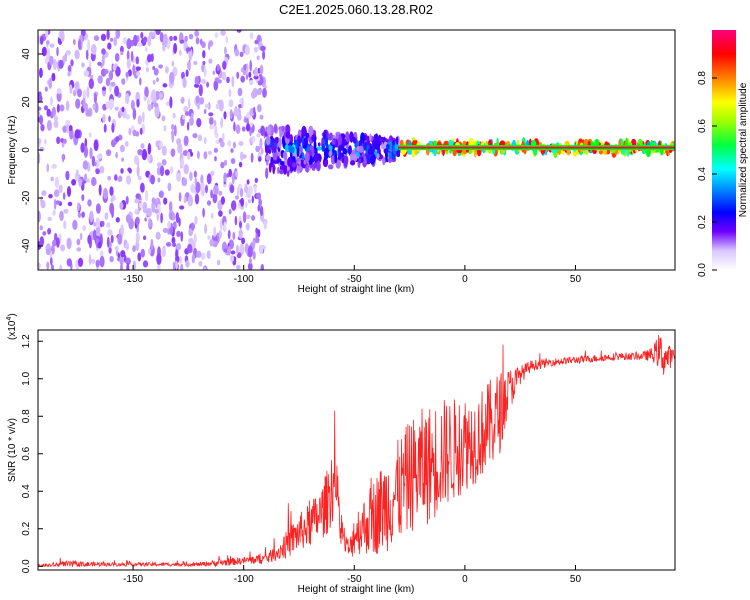 The width and height of the screenshot is (750, 600). I want to click on y-tick-label: 1.0, so click(26, 378).